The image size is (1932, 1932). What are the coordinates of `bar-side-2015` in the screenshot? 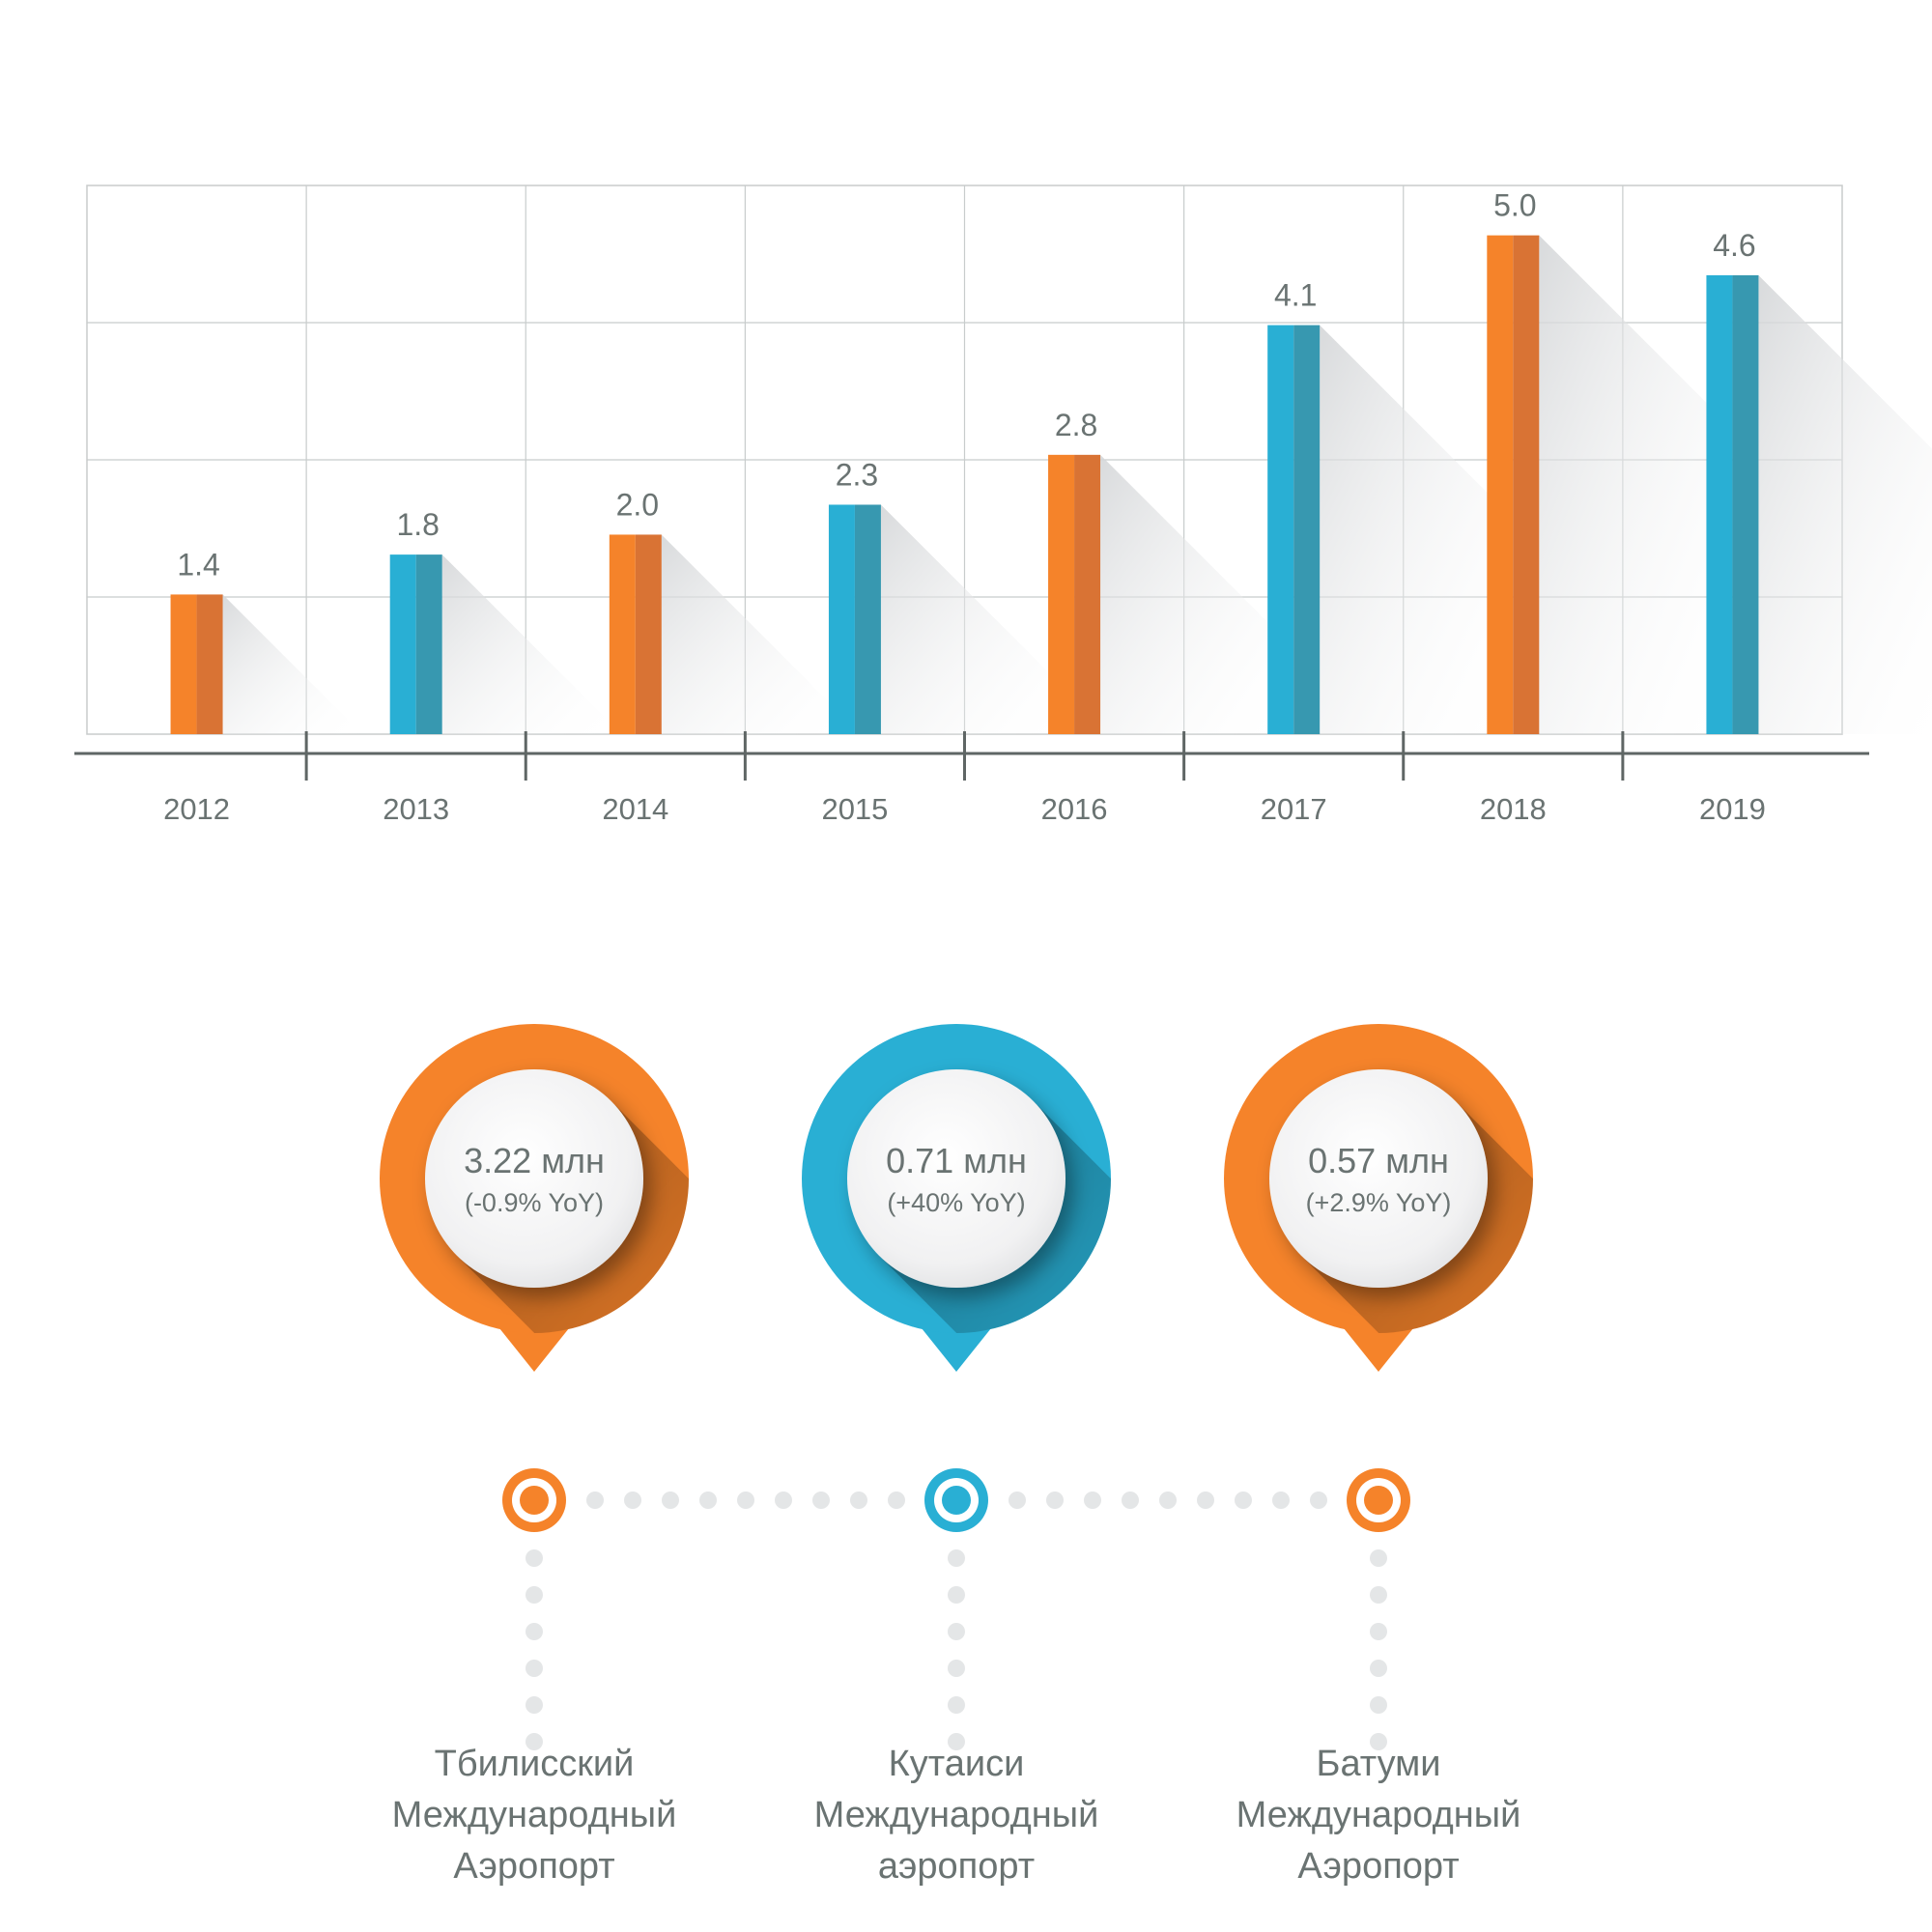 It's located at (867, 619).